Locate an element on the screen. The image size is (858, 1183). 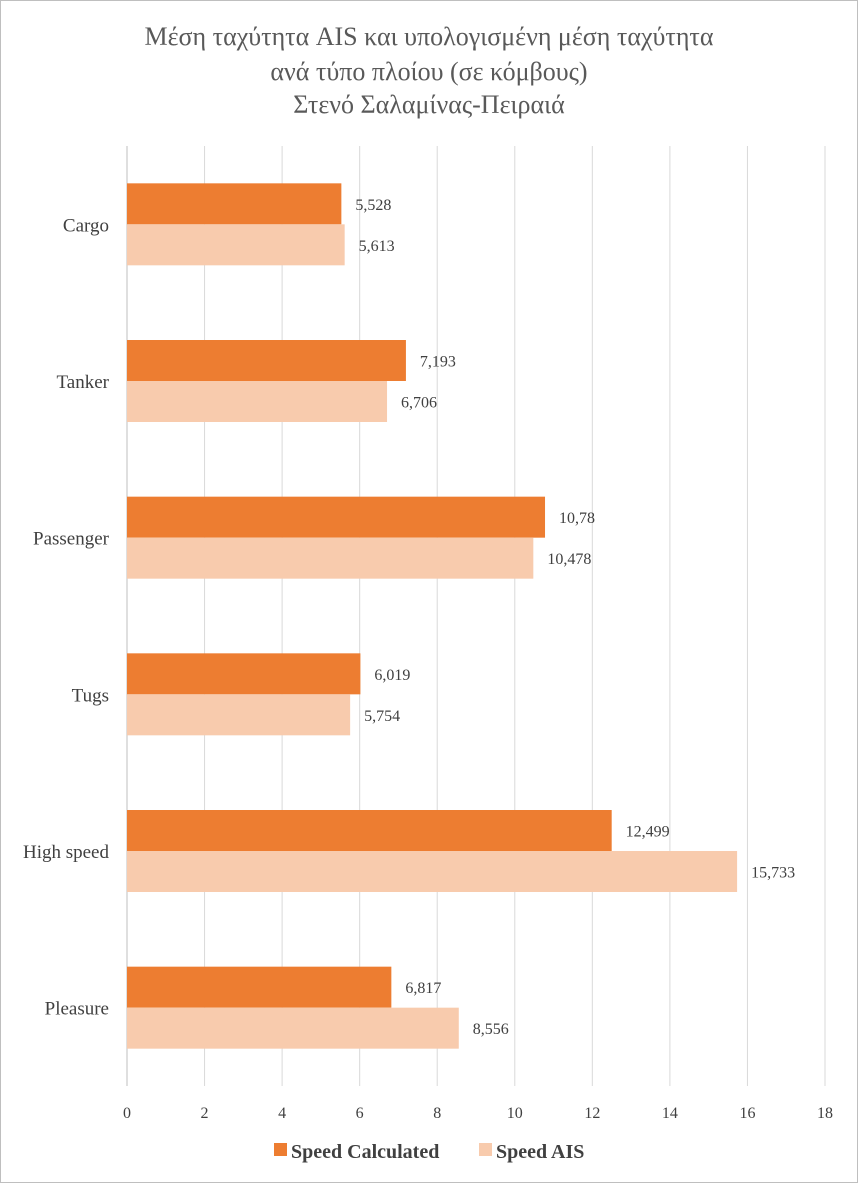
x-tick-label: 8 is located at coordinates (437, 1113).